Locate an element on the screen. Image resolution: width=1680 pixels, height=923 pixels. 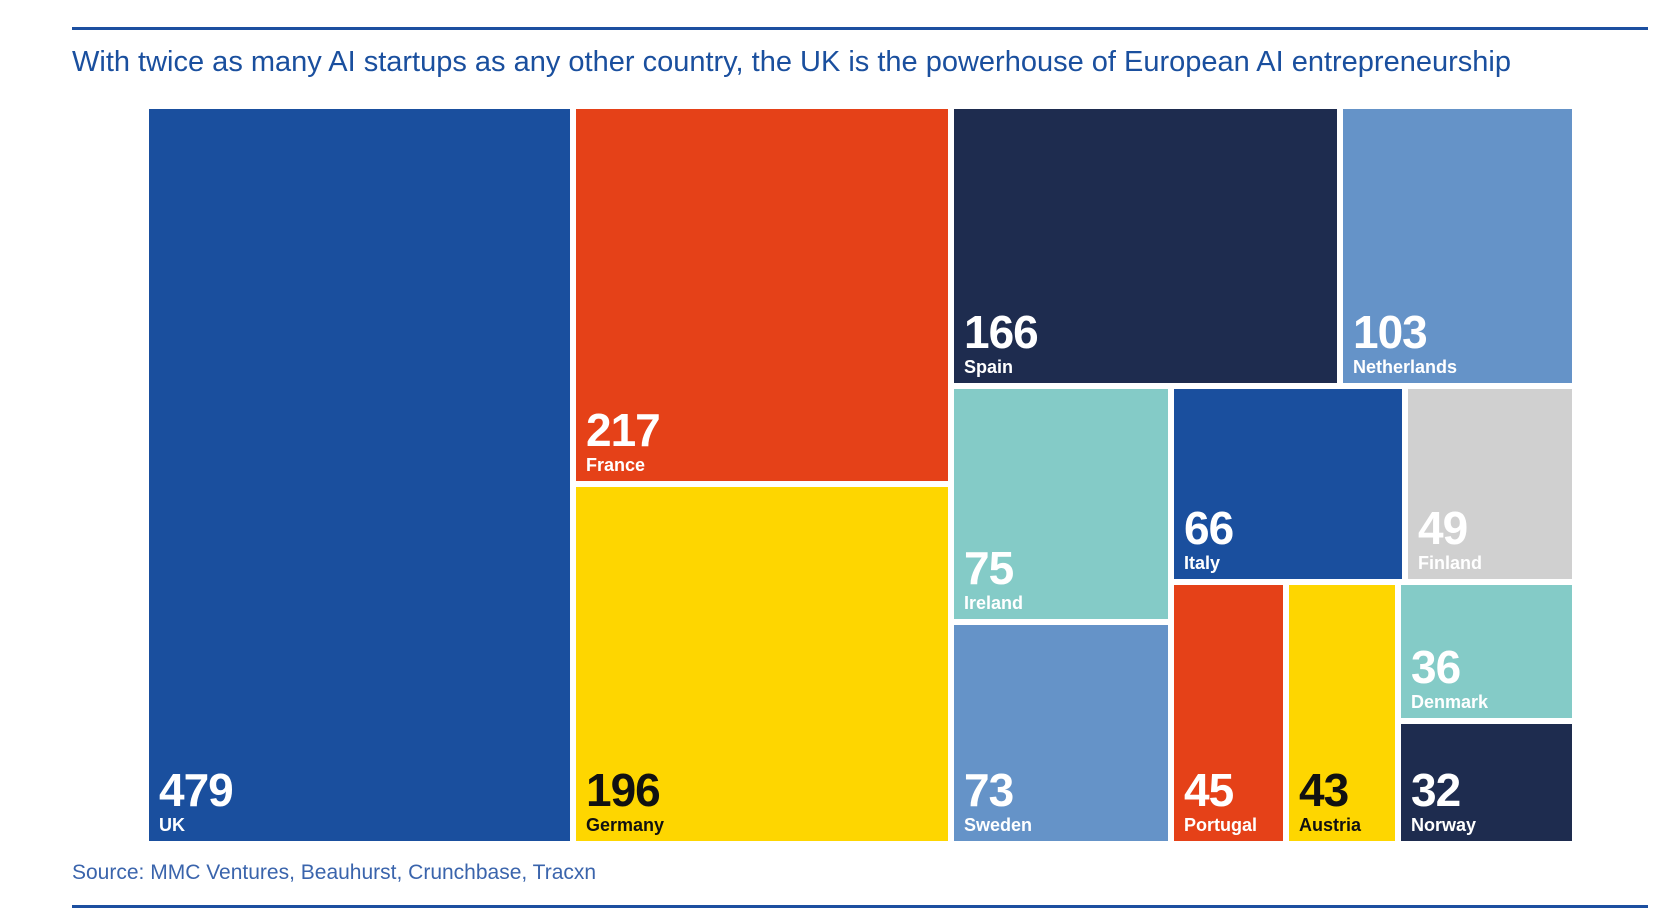
tile-label: Netherlands is located at coordinates (1405, 367).